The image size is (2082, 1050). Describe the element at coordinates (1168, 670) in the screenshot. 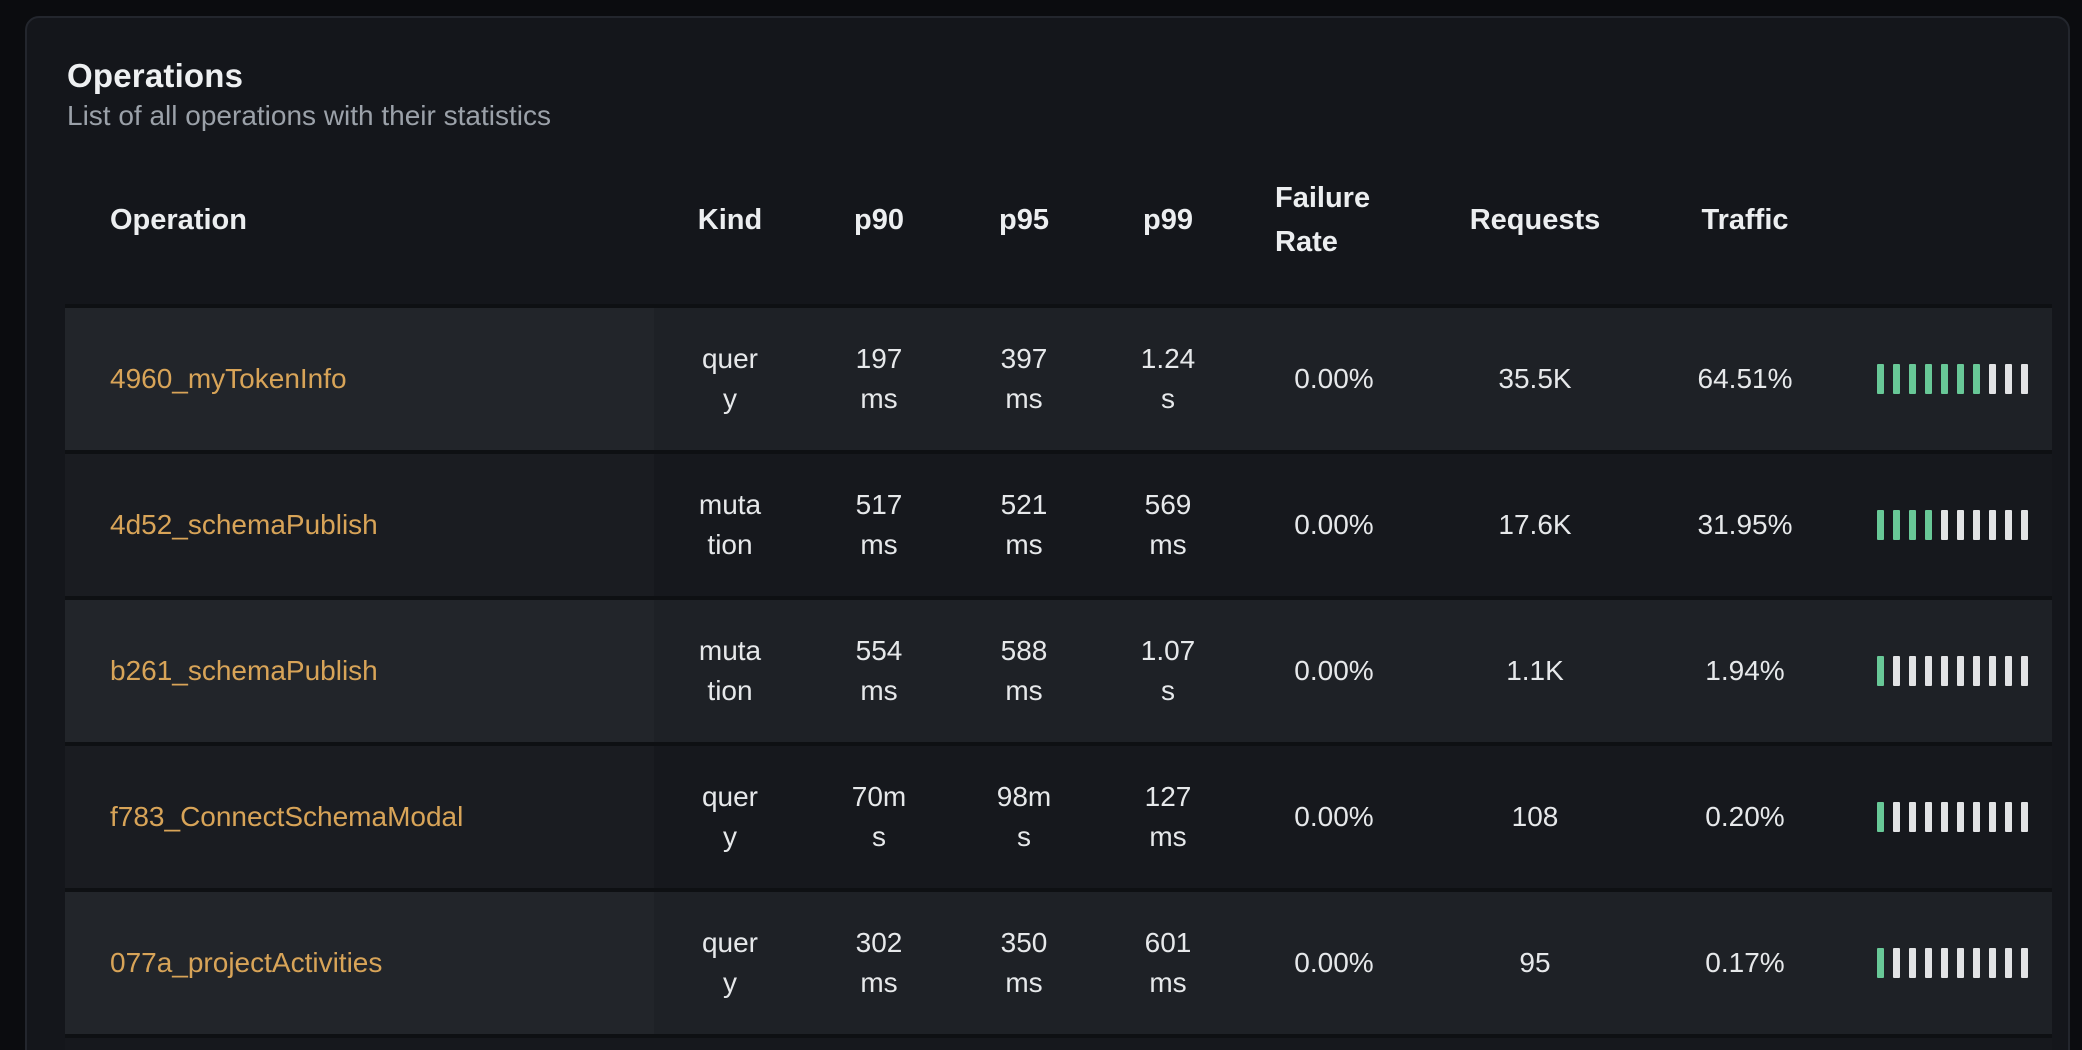

I see `p99-cell: 1.07 s` at that location.